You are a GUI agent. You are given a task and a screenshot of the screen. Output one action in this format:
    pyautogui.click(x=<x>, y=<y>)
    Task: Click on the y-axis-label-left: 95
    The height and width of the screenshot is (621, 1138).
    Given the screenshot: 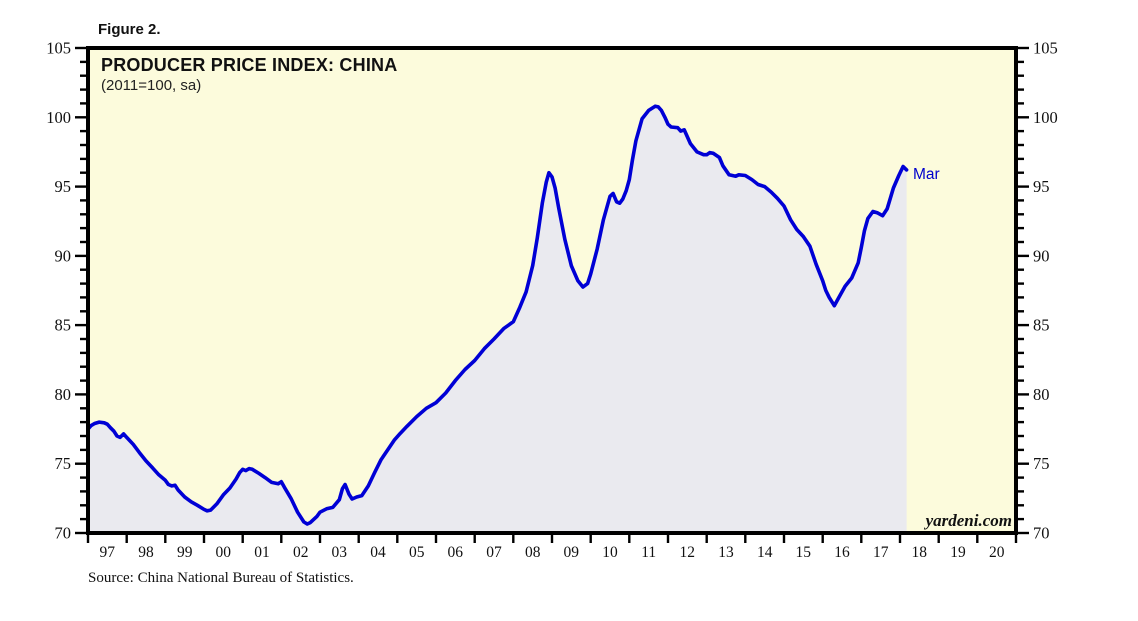 What is the action you would take?
    pyautogui.click(x=63, y=186)
    